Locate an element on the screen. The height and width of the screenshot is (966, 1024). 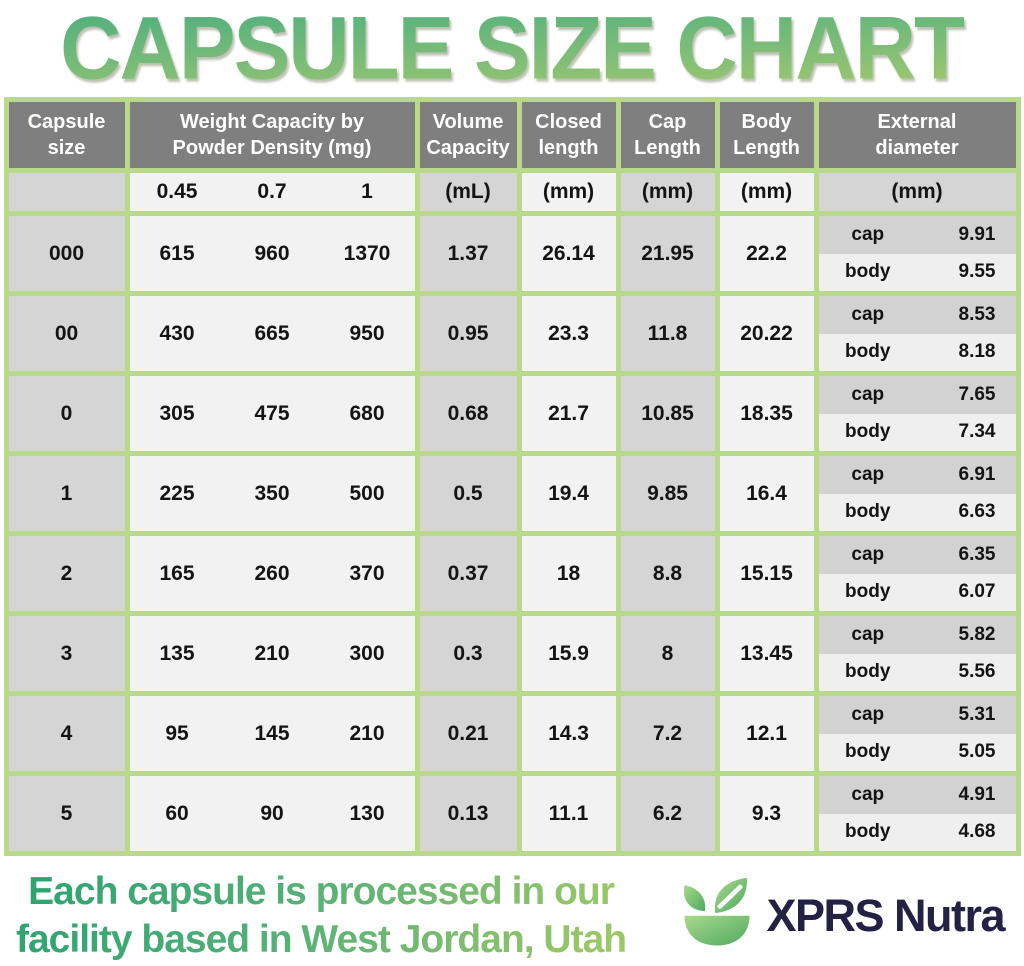
header-capsule-size: Capsule size is located at coordinates (66, 135).